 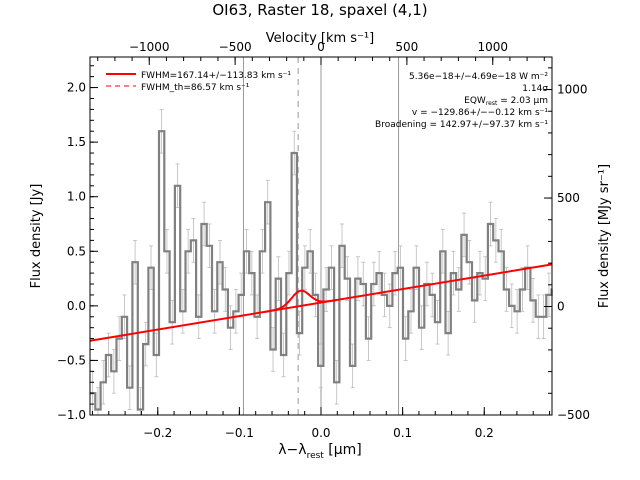 What do you see at coordinates (239, 433) in the screenshot?
I see `x-tick-label: −0.1` at bounding box center [239, 433].